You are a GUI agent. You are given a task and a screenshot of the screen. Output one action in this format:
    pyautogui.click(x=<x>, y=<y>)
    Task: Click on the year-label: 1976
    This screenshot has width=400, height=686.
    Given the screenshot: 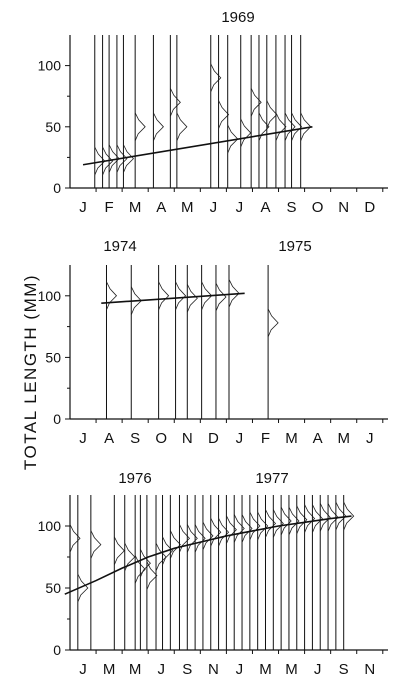 What is the action you would take?
    pyautogui.click(x=134, y=478)
    